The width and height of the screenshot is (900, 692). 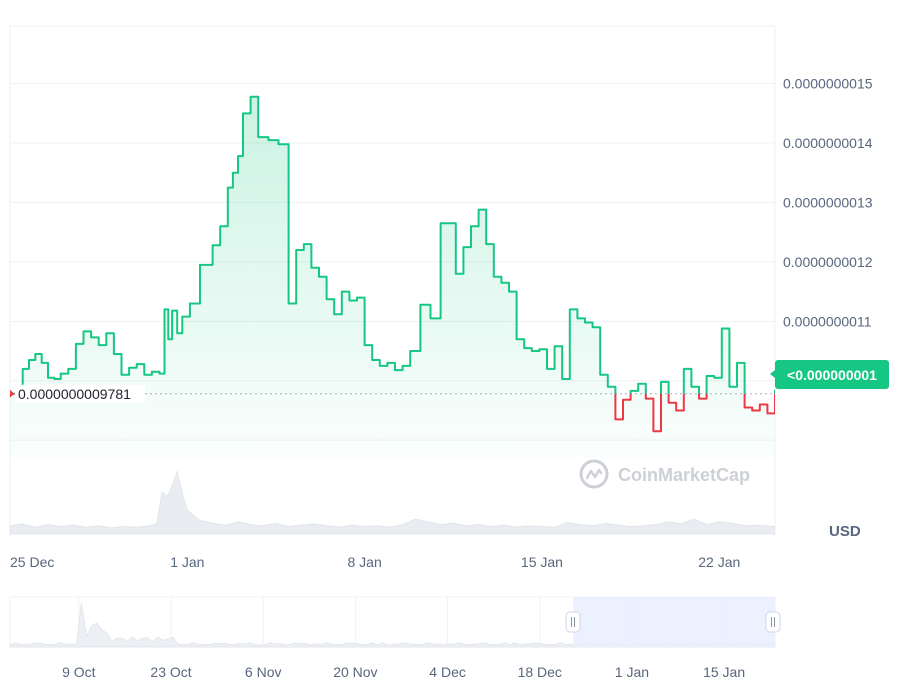 What do you see at coordinates (719, 562) in the screenshot?
I see `x-tick-label: 22 Jan` at bounding box center [719, 562].